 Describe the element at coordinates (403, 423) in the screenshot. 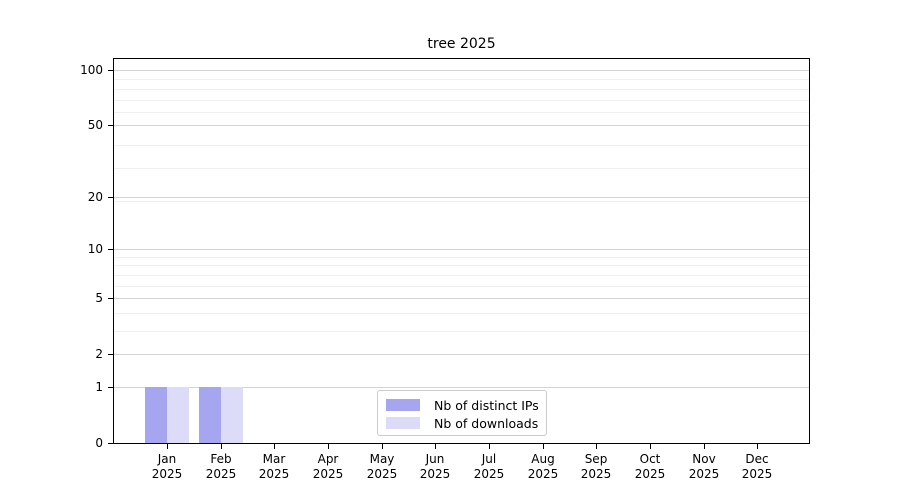

I see `legend-swatch-downloads` at that location.